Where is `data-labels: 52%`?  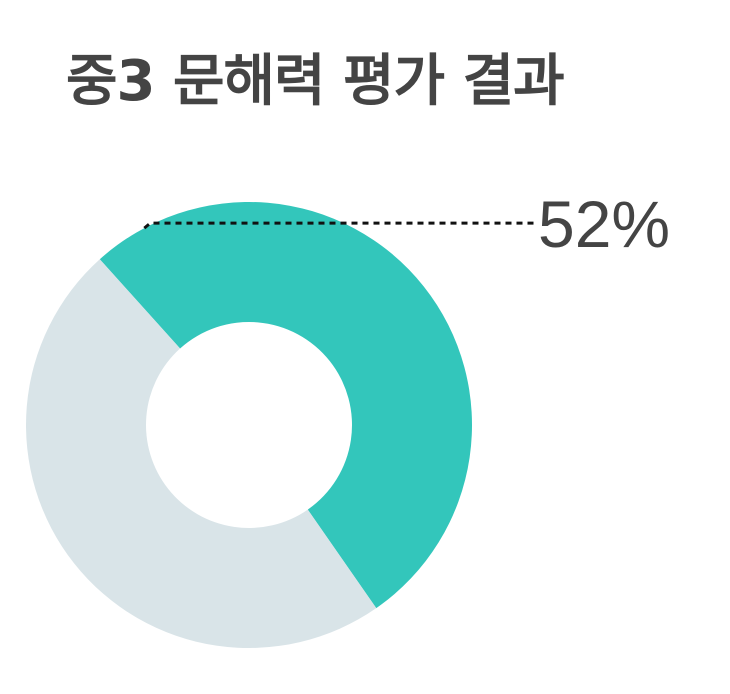 data-labels: 52% is located at coordinates (406, 224).